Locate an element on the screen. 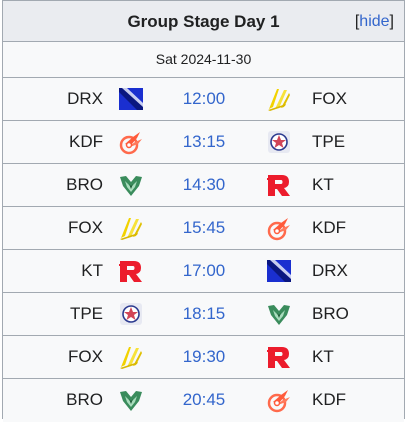 Image resolution: width=409 pixels, height=423 pixels. hide-bracket-open: [ is located at coordinates (357, 21).